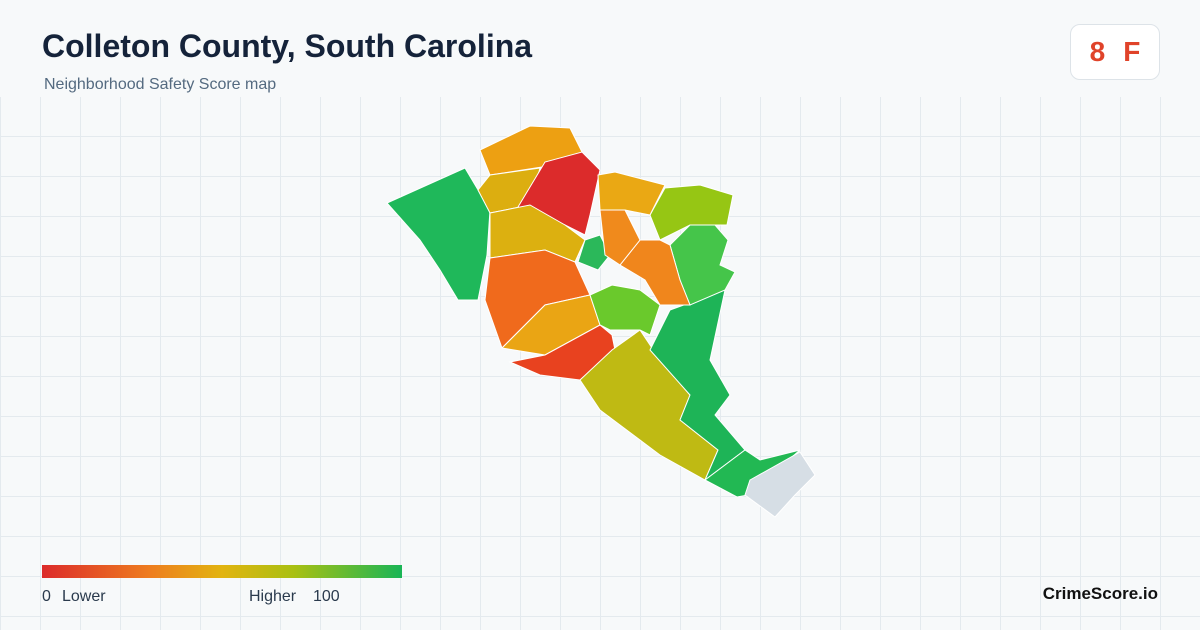 This screenshot has height=630, width=1200. I want to click on title: Colleton County, South Carolina, so click(287, 46).